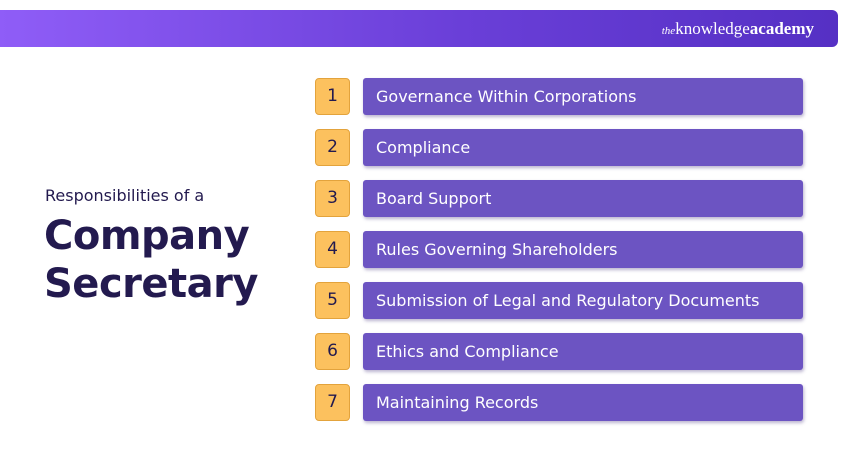  Describe the element at coordinates (583, 249) in the screenshot. I see `item-label: Rules Governing Shareholders` at that location.